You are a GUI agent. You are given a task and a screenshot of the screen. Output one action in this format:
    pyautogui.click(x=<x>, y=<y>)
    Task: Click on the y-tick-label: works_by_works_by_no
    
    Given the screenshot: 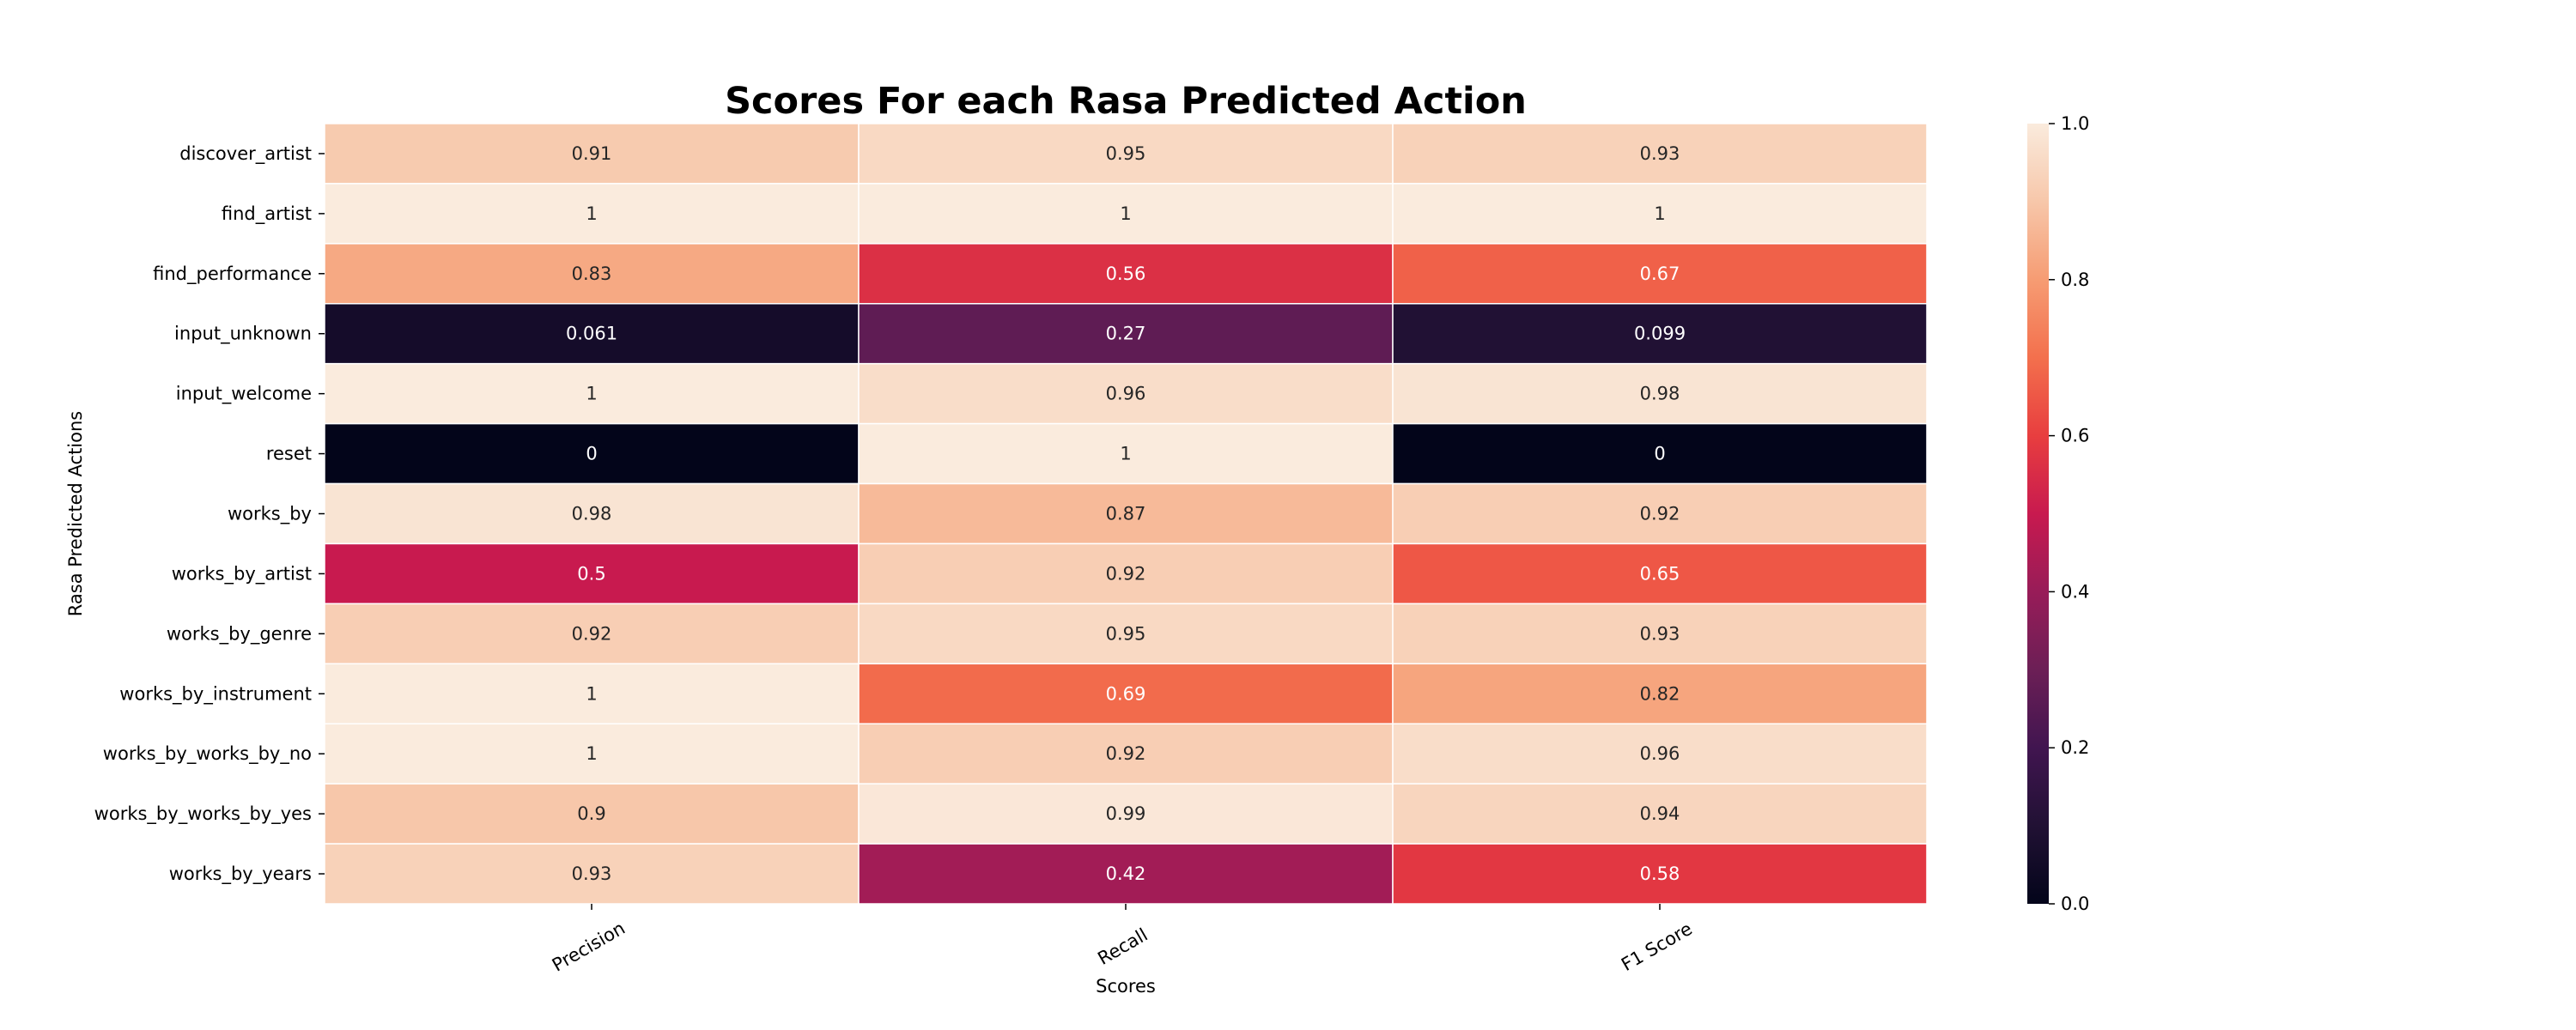 What is the action you would take?
    pyautogui.click(x=207, y=754)
    